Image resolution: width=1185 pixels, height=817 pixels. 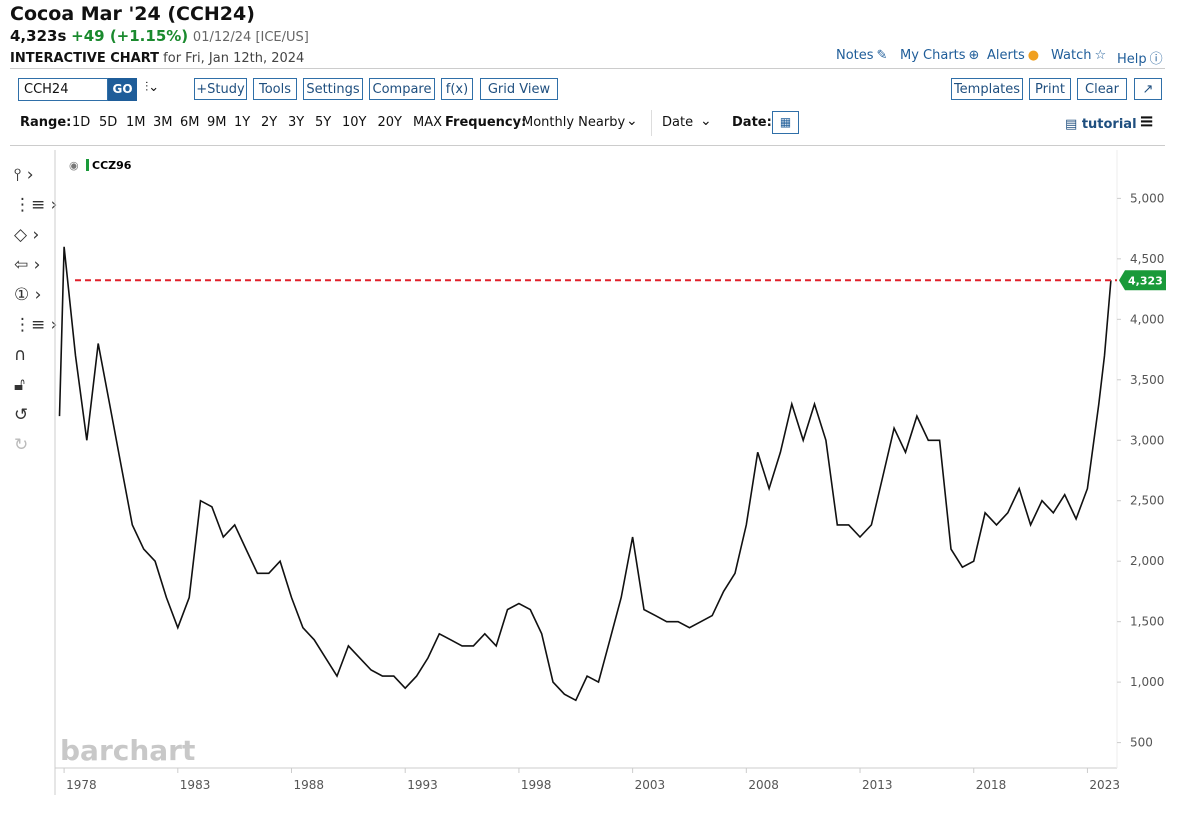 What do you see at coordinates (81, 785) in the screenshot?
I see `x-tick-label: 1978` at bounding box center [81, 785].